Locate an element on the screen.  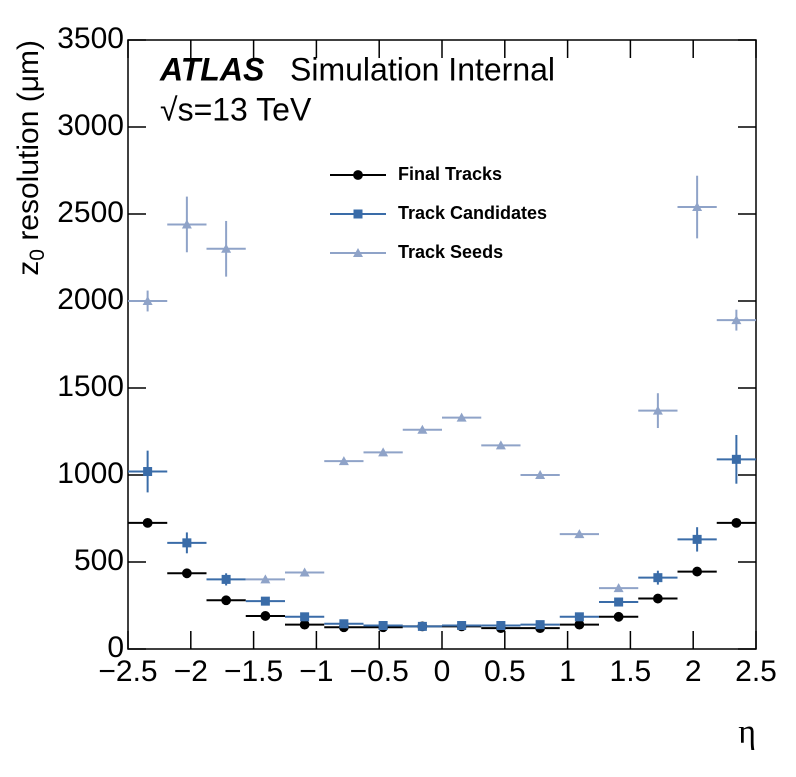
y-tick-label: 2500 is located at coordinates (90, 212).